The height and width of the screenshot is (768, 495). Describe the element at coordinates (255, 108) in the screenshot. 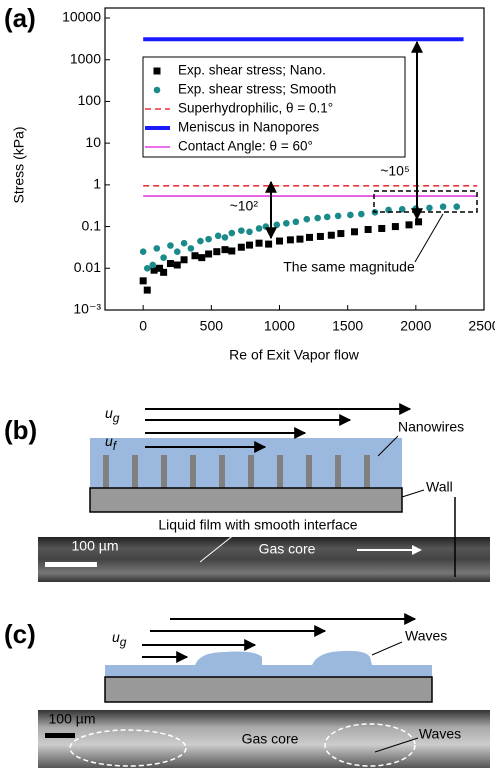

I see `legend-label: Superhydrophilic, θ = 0.1°` at that location.